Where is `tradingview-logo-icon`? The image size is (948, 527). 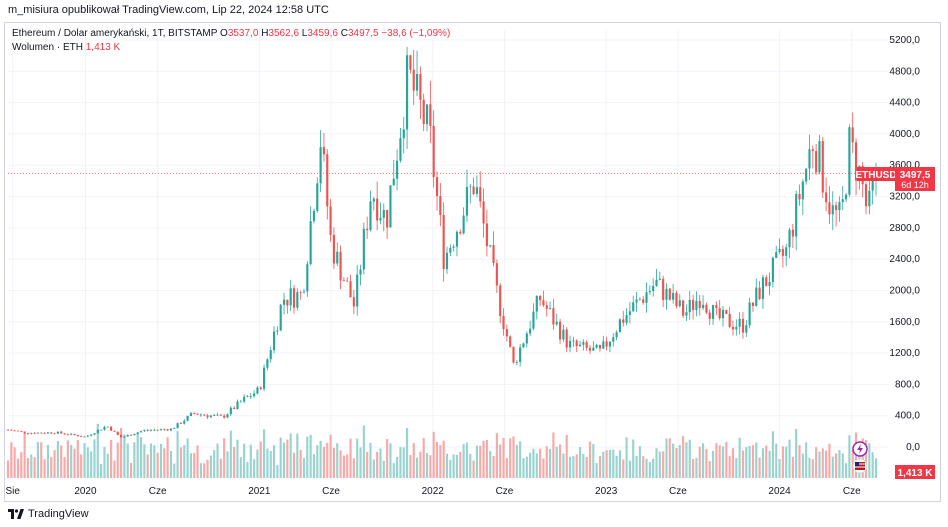
tradingview-logo-icon is located at coordinates (16, 514).